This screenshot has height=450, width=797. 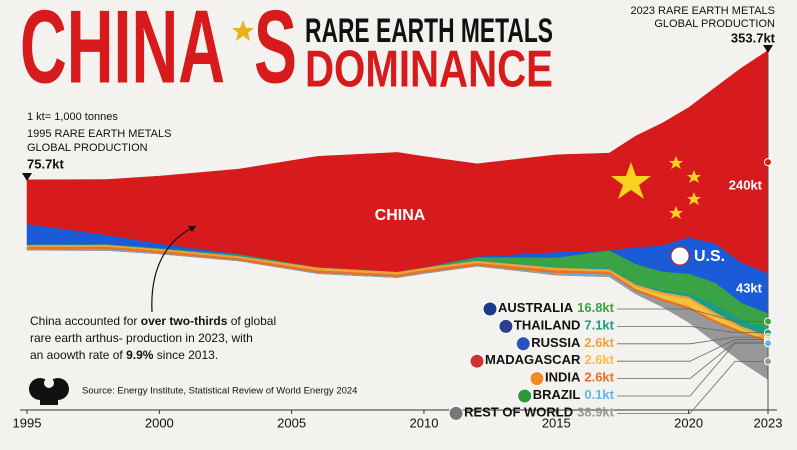 I want to click on legend-name: RUSSIA, so click(x=556, y=342).